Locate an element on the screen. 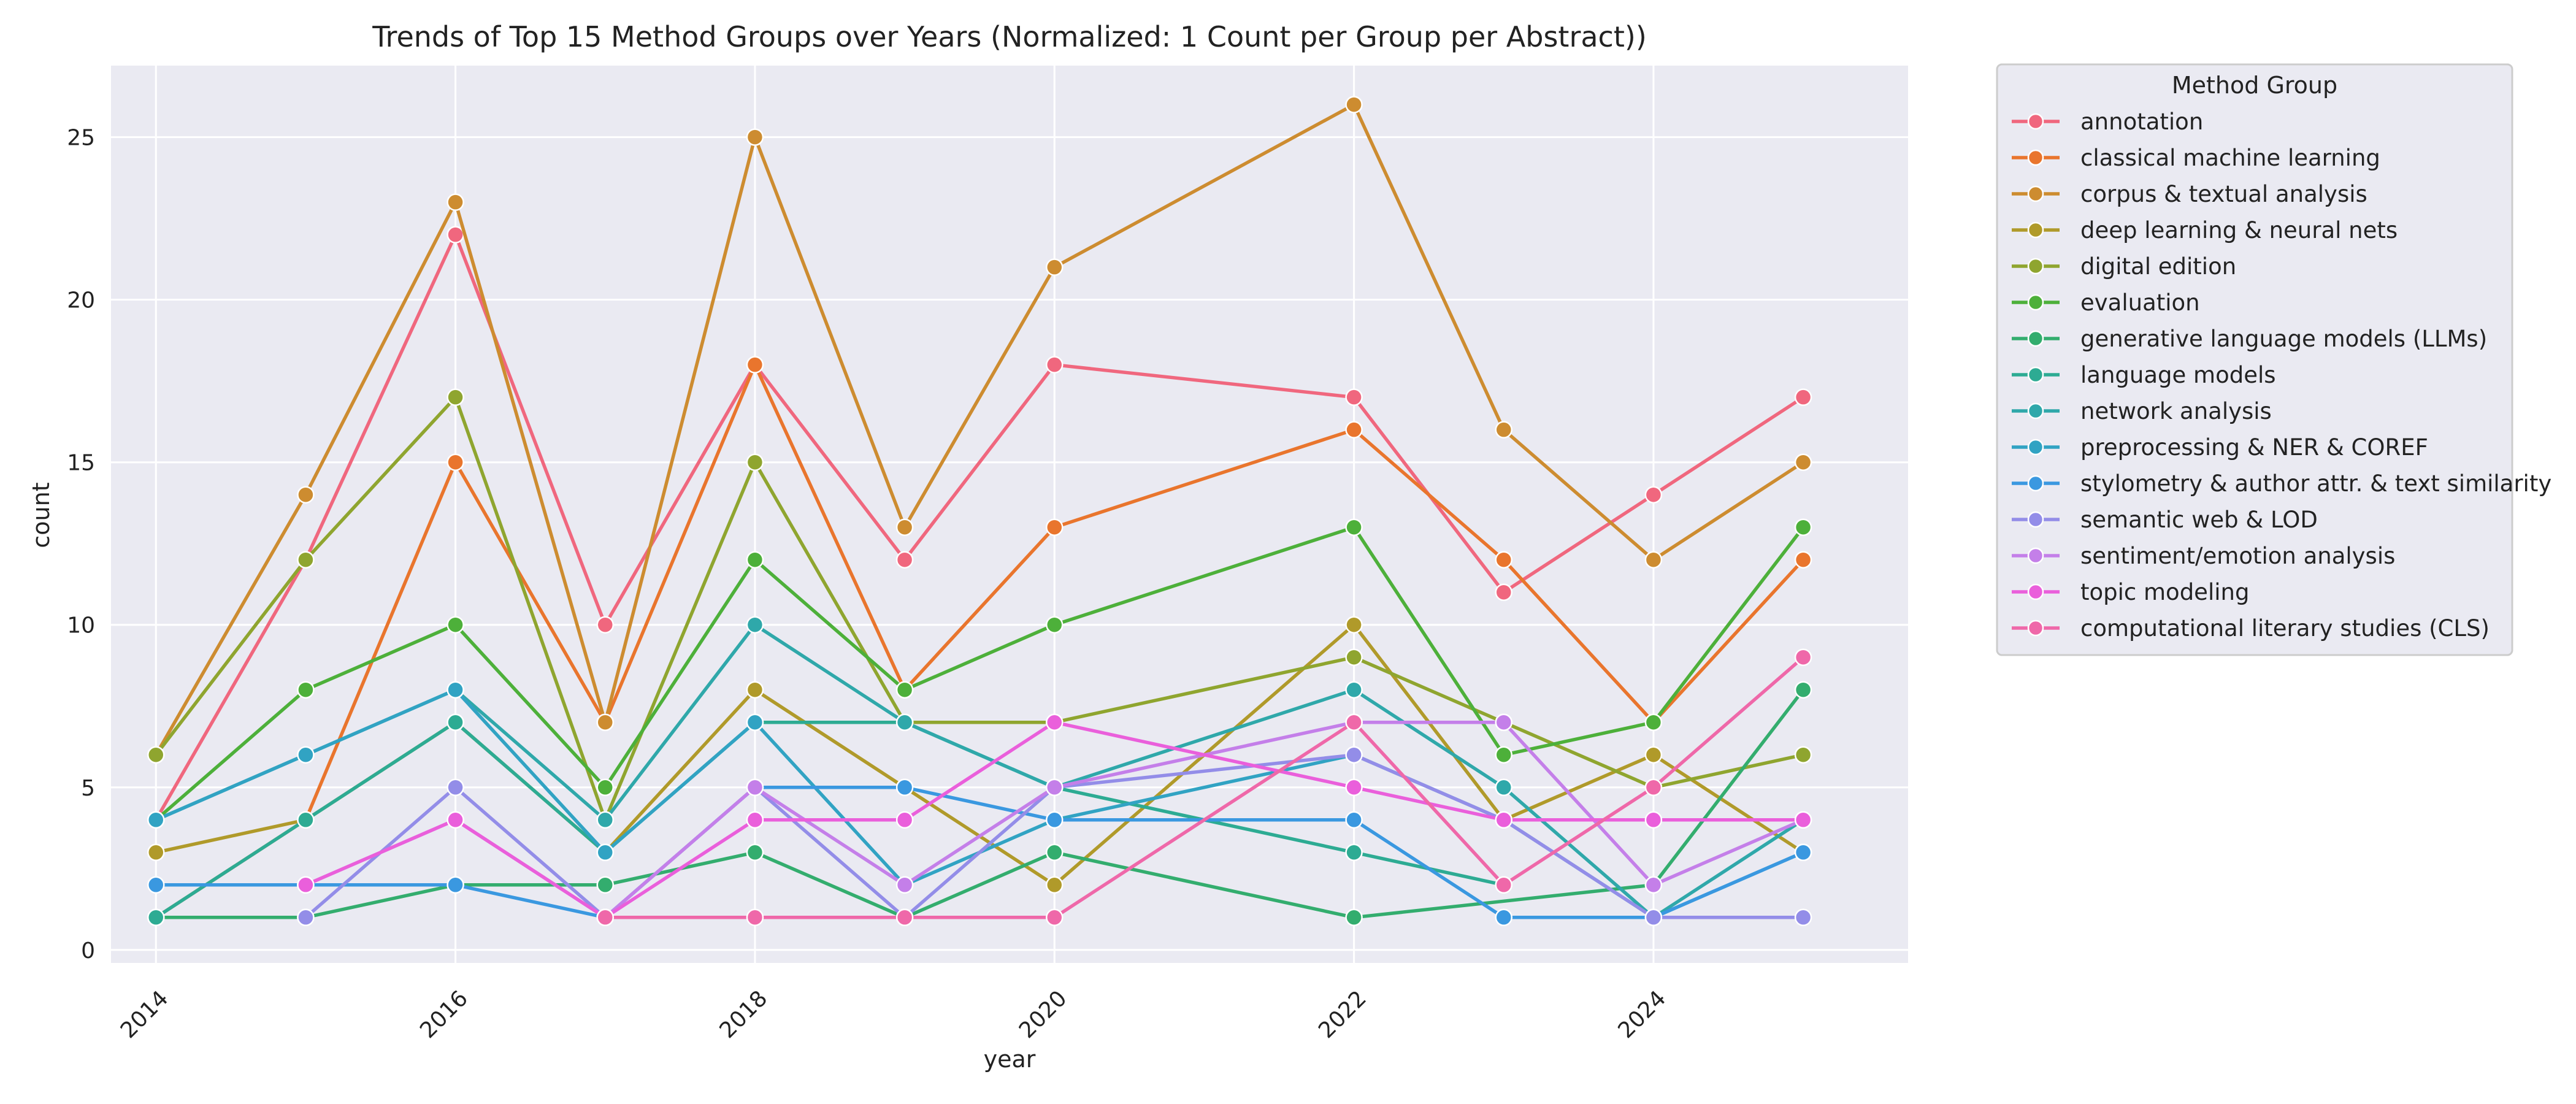 Image resolution: width=2576 pixels, height=1104 pixels. legend-label: network analysis is located at coordinates (2176, 411).